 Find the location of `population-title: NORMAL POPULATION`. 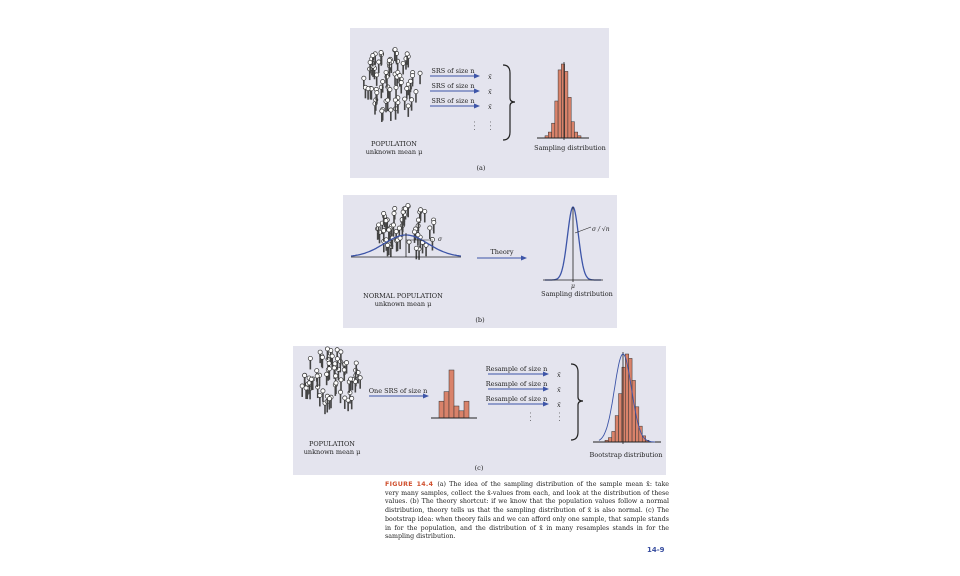

population-title: NORMAL POPULATION is located at coordinates (403, 296).